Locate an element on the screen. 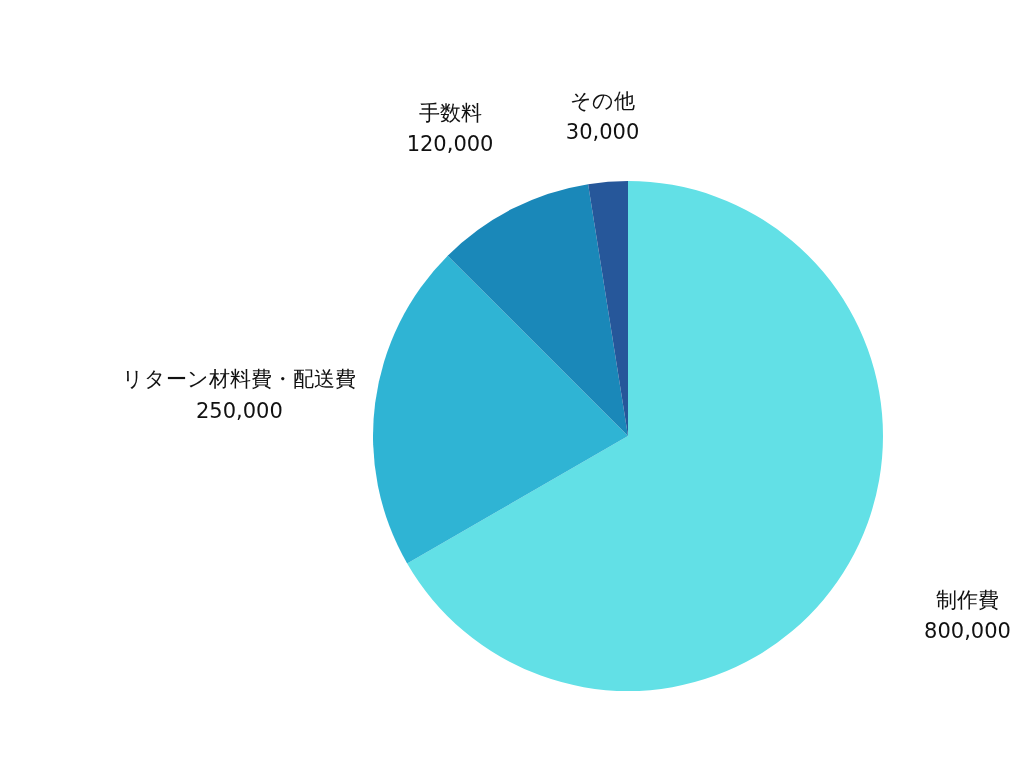  slice-label: 手数料 is located at coordinates (450, 112).